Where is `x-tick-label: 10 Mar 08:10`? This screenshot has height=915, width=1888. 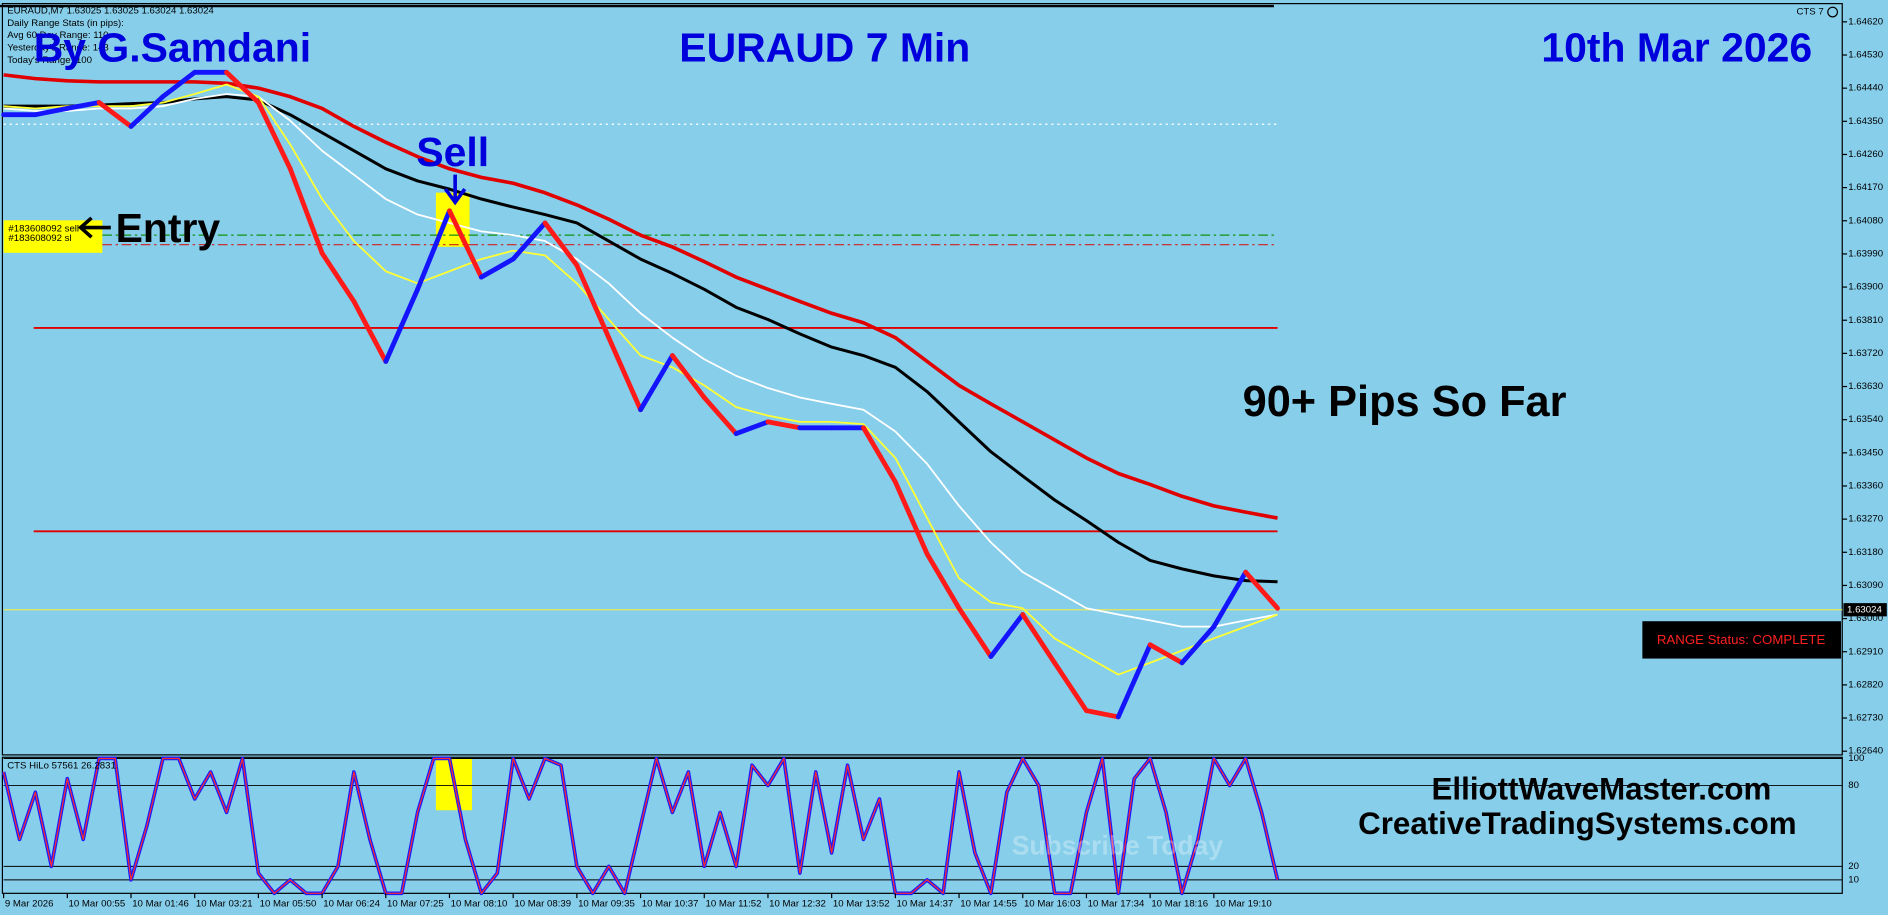 x-tick-label: 10 Mar 08:10 is located at coordinates (479, 904).